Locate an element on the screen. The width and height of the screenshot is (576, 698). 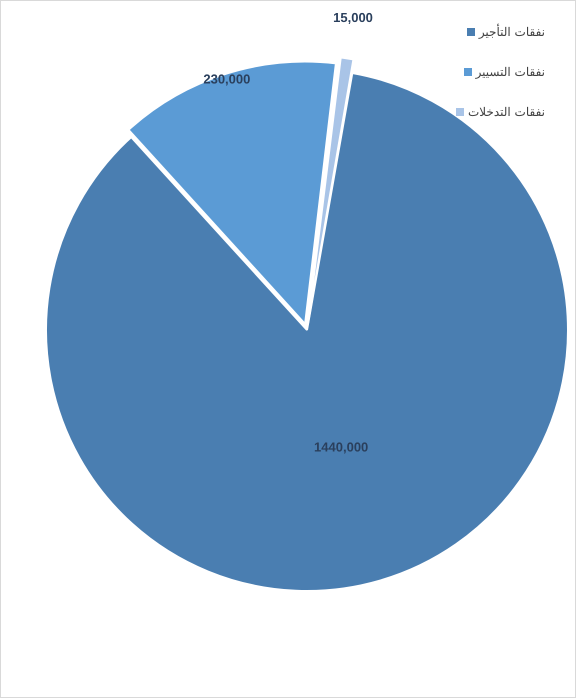
data-label: 1440,000 is located at coordinates (341, 446).